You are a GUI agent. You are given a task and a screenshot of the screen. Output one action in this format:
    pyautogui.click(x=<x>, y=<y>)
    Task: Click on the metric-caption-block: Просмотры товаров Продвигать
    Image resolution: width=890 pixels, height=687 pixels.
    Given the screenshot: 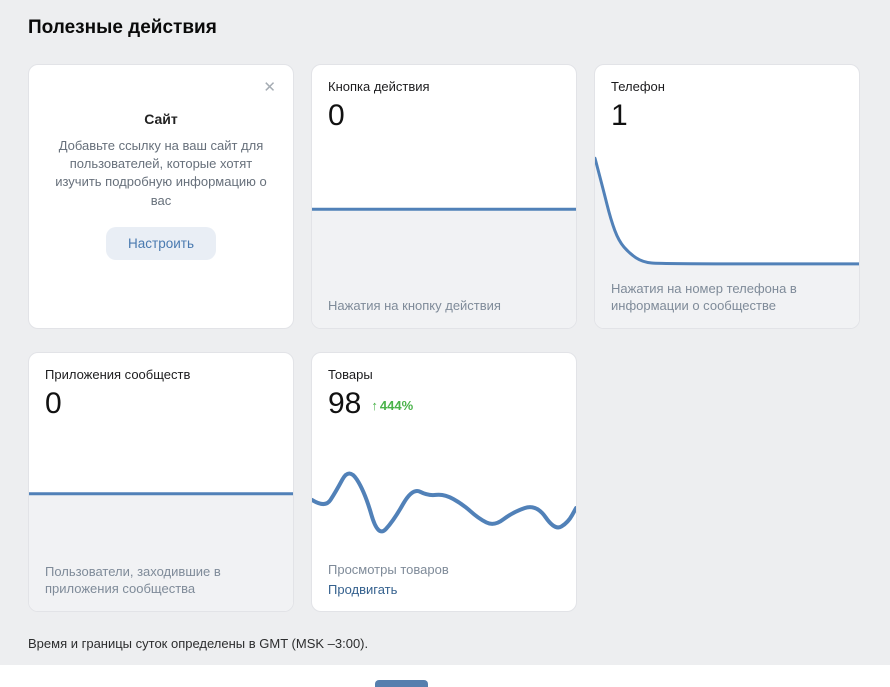 What is the action you would take?
    pyautogui.click(x=445, y=580)
    